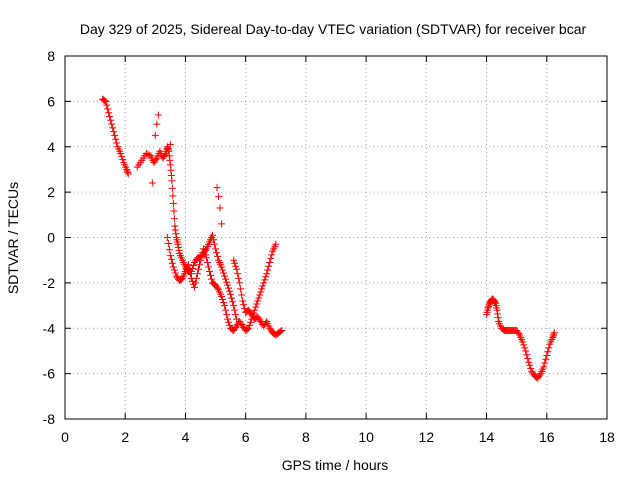 This screenshot has height=480, width=640. I want to click on y-tick-label: 6, so click(51, 101).